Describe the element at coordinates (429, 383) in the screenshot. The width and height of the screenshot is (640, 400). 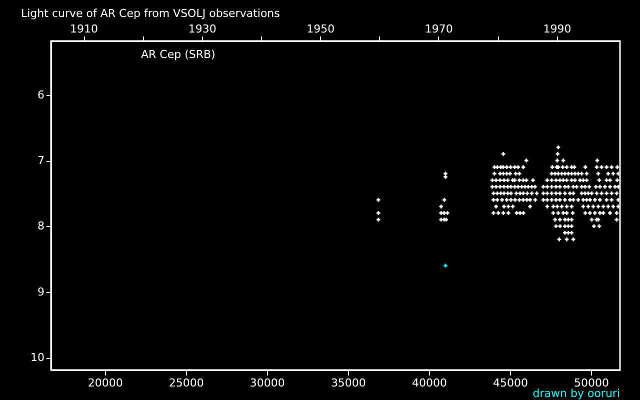
I see `x-tick-label: 40000` at that location.